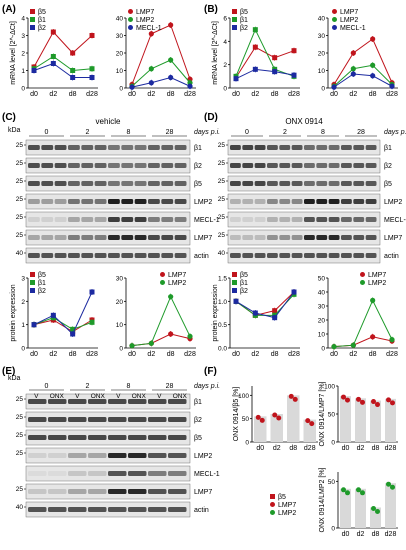 The image size is (406, 550). What do you see at coordinates (363, 61) in the screenshot?
I see `series-line-LMP7` at bounding box center [363, 61].